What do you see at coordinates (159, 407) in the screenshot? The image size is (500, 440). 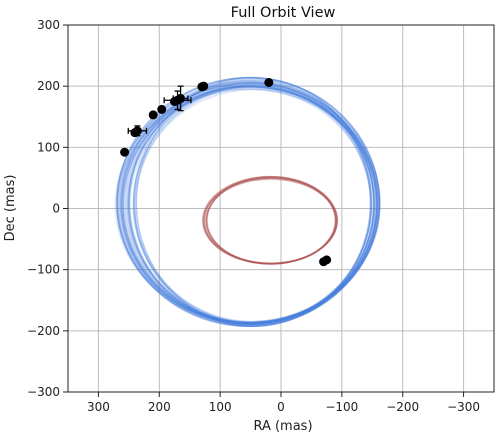 I see `x-tick-label: 200` at bounding box center [159, 407].